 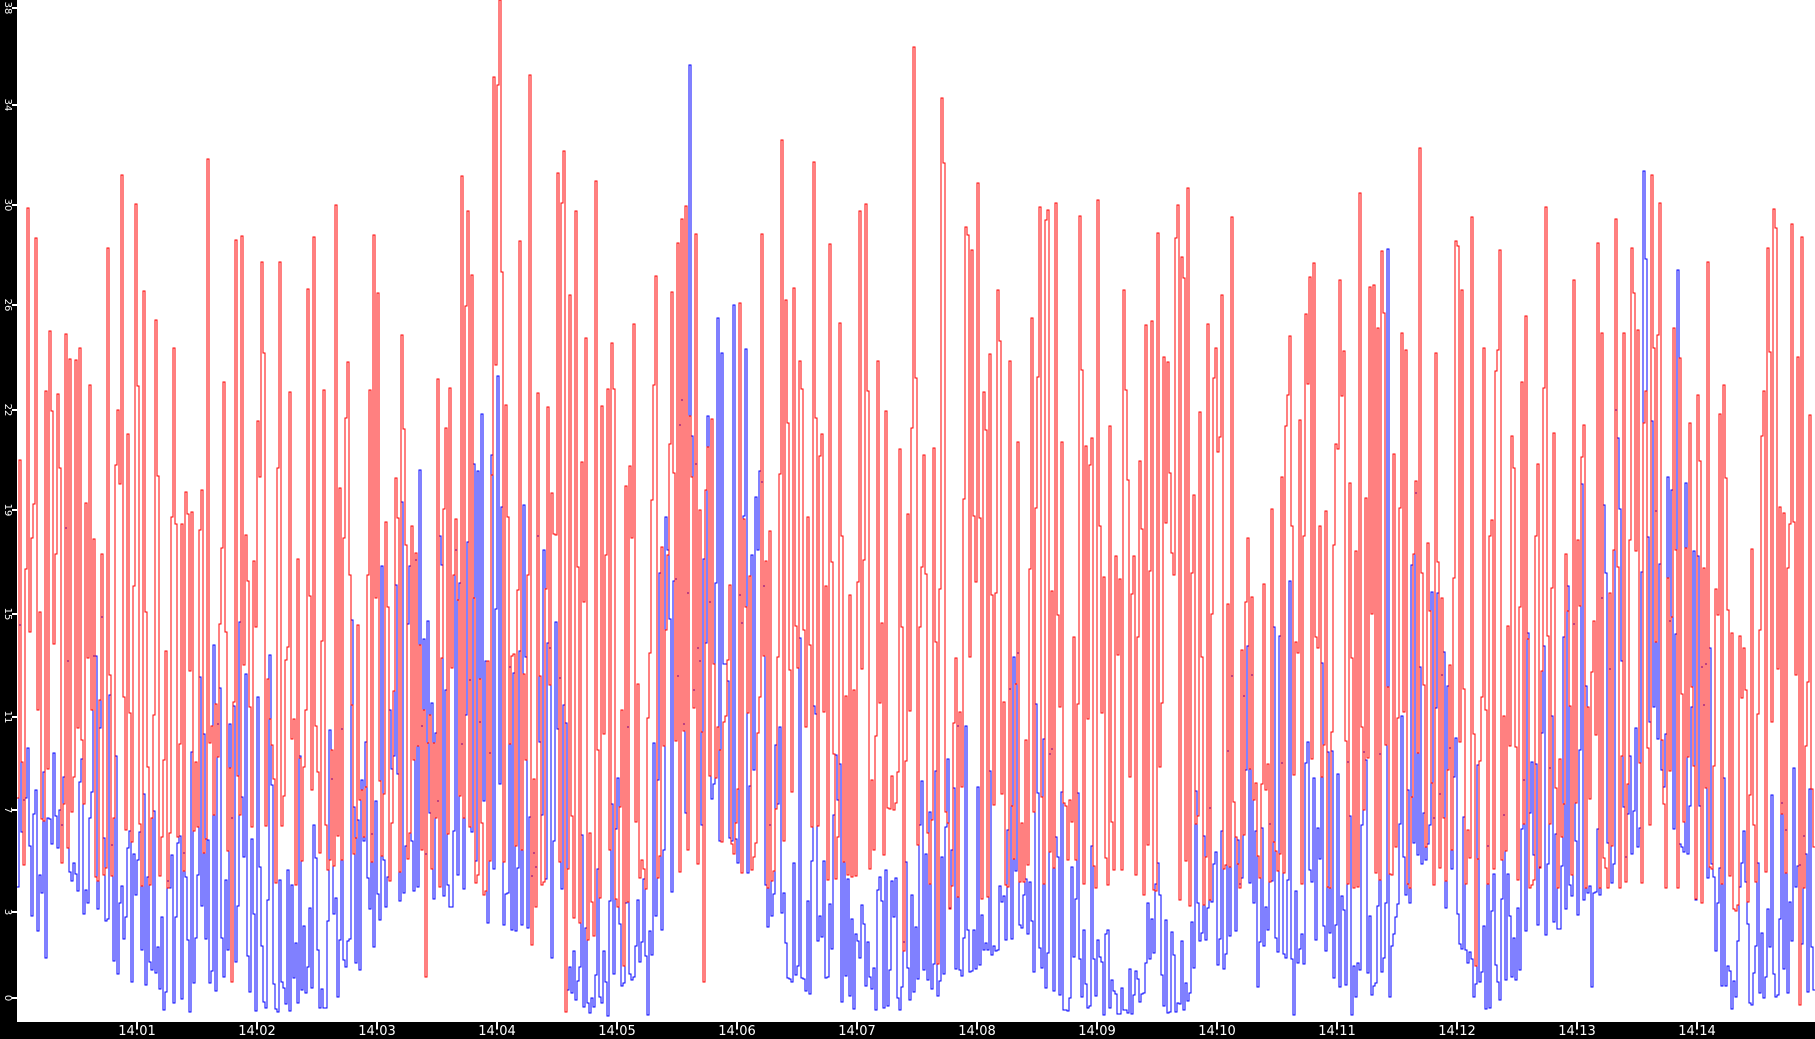 I want to click on x-tick-label: 14:01, so click(x=137, y=1031).